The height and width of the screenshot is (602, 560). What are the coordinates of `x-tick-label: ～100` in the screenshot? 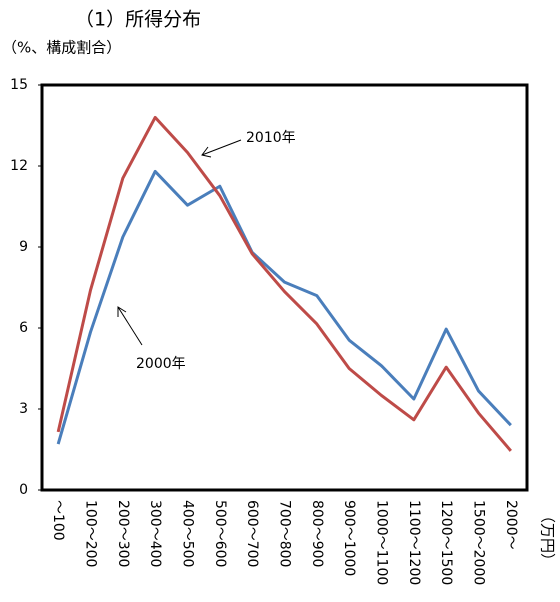 It's located at (58, 520).